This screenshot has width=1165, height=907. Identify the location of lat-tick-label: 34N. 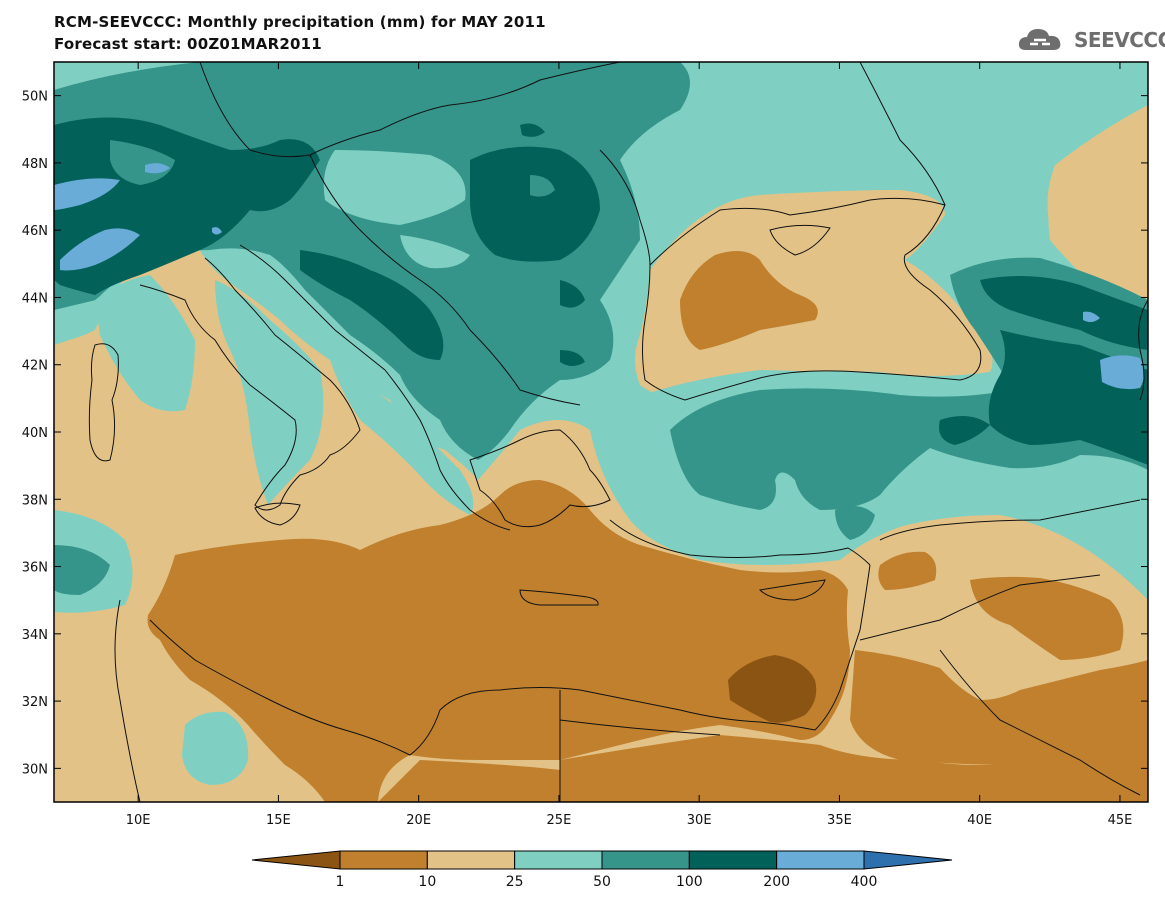
(35, 635).